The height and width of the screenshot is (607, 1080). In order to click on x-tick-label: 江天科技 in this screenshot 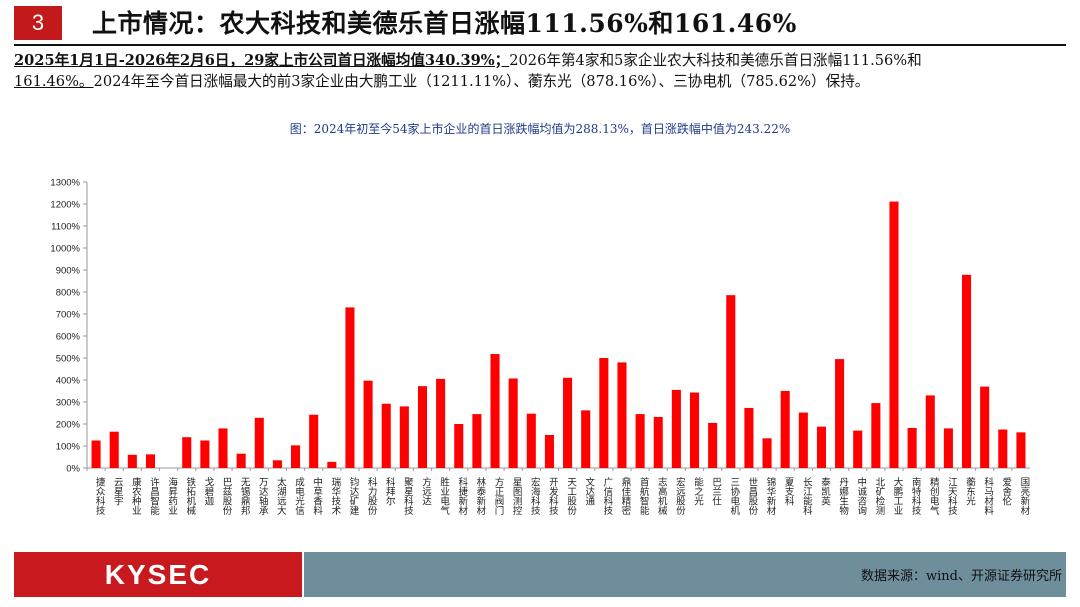, I will do `click(952, 496)`.